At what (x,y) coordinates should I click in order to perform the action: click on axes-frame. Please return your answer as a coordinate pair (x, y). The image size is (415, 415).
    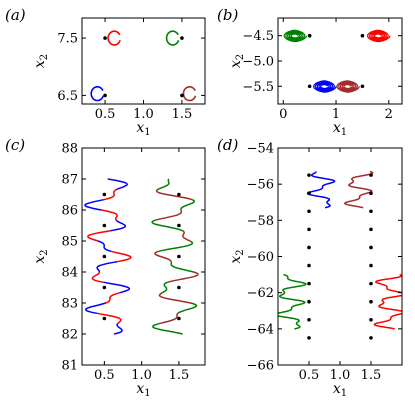
    Looking at the image, I should click on (143, 61).